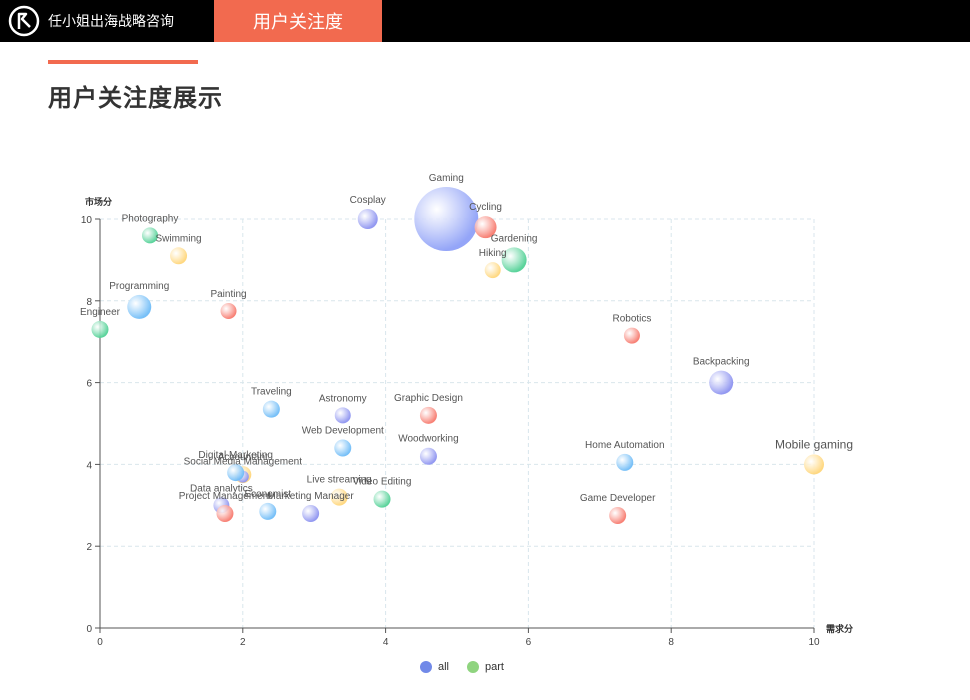 The width and height of the screenshot is (970, 700). I want to click on bubble-label: Live streaming, so click(339, 480).